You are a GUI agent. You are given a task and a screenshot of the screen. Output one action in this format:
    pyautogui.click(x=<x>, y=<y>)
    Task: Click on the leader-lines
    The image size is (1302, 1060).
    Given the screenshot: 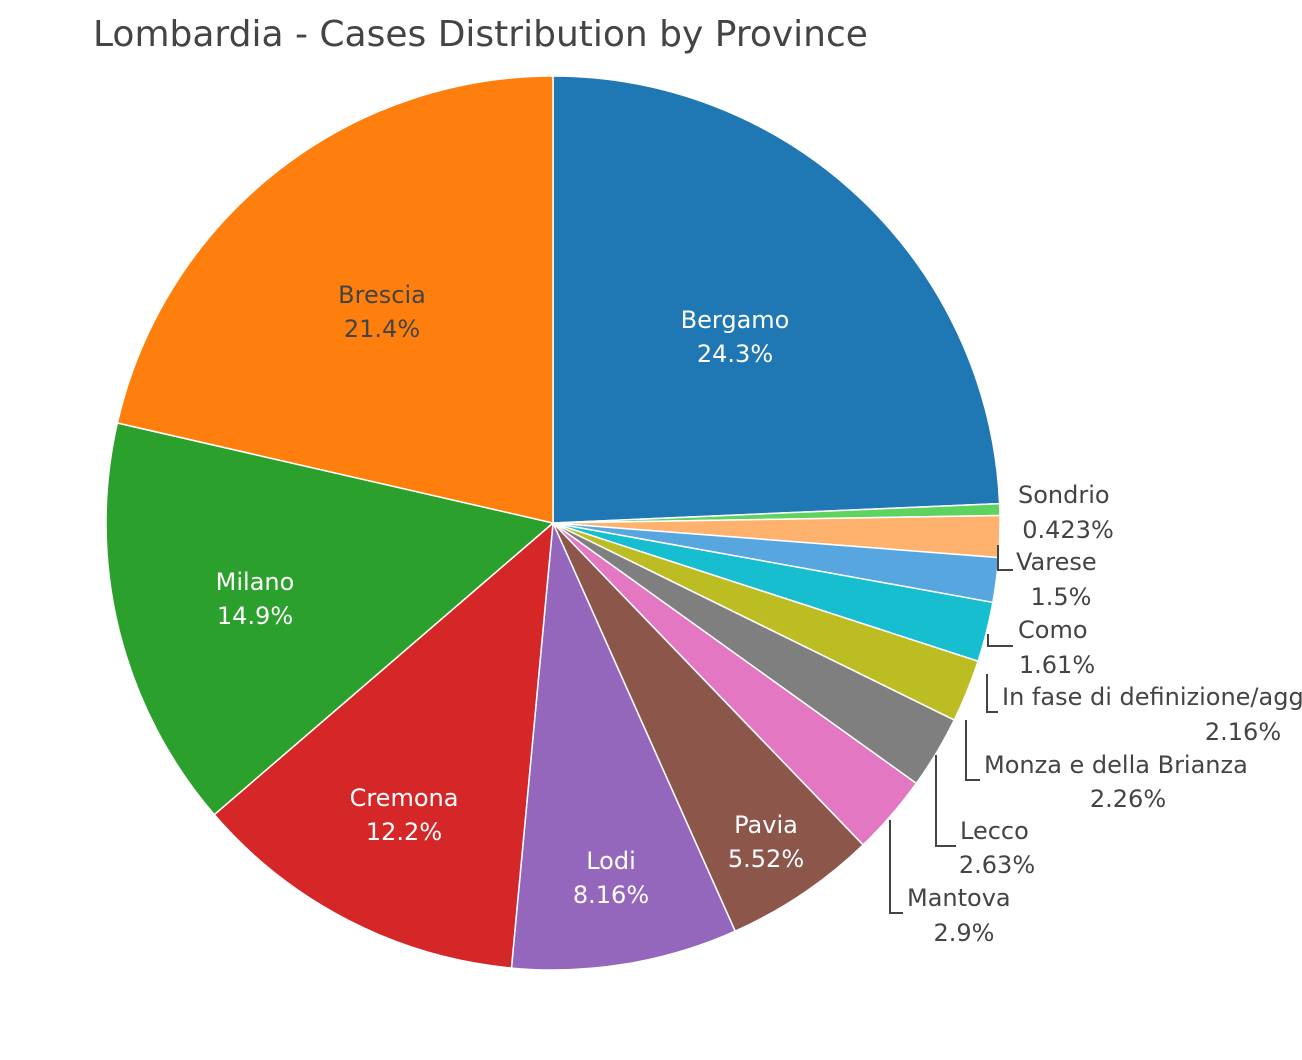 What is the action you would take?
    pyautogui.click(x=951, y=729)
    